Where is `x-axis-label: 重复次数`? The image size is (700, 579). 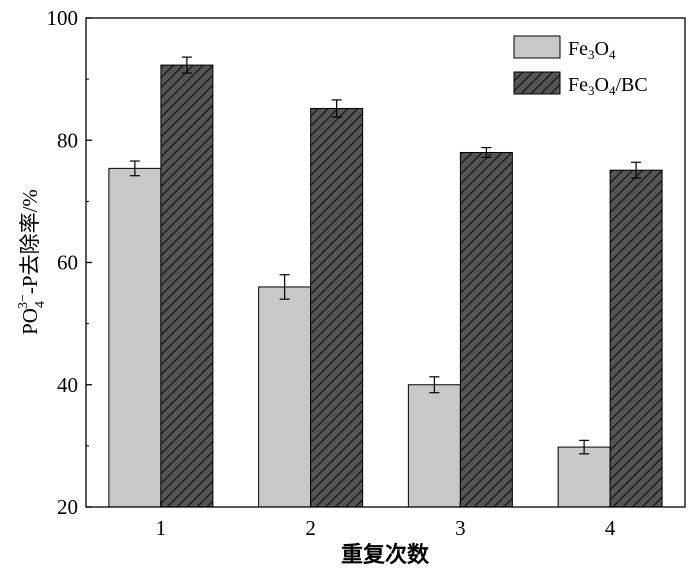
x-axis-label: 重复次数 is located at coordinates (385, 554).